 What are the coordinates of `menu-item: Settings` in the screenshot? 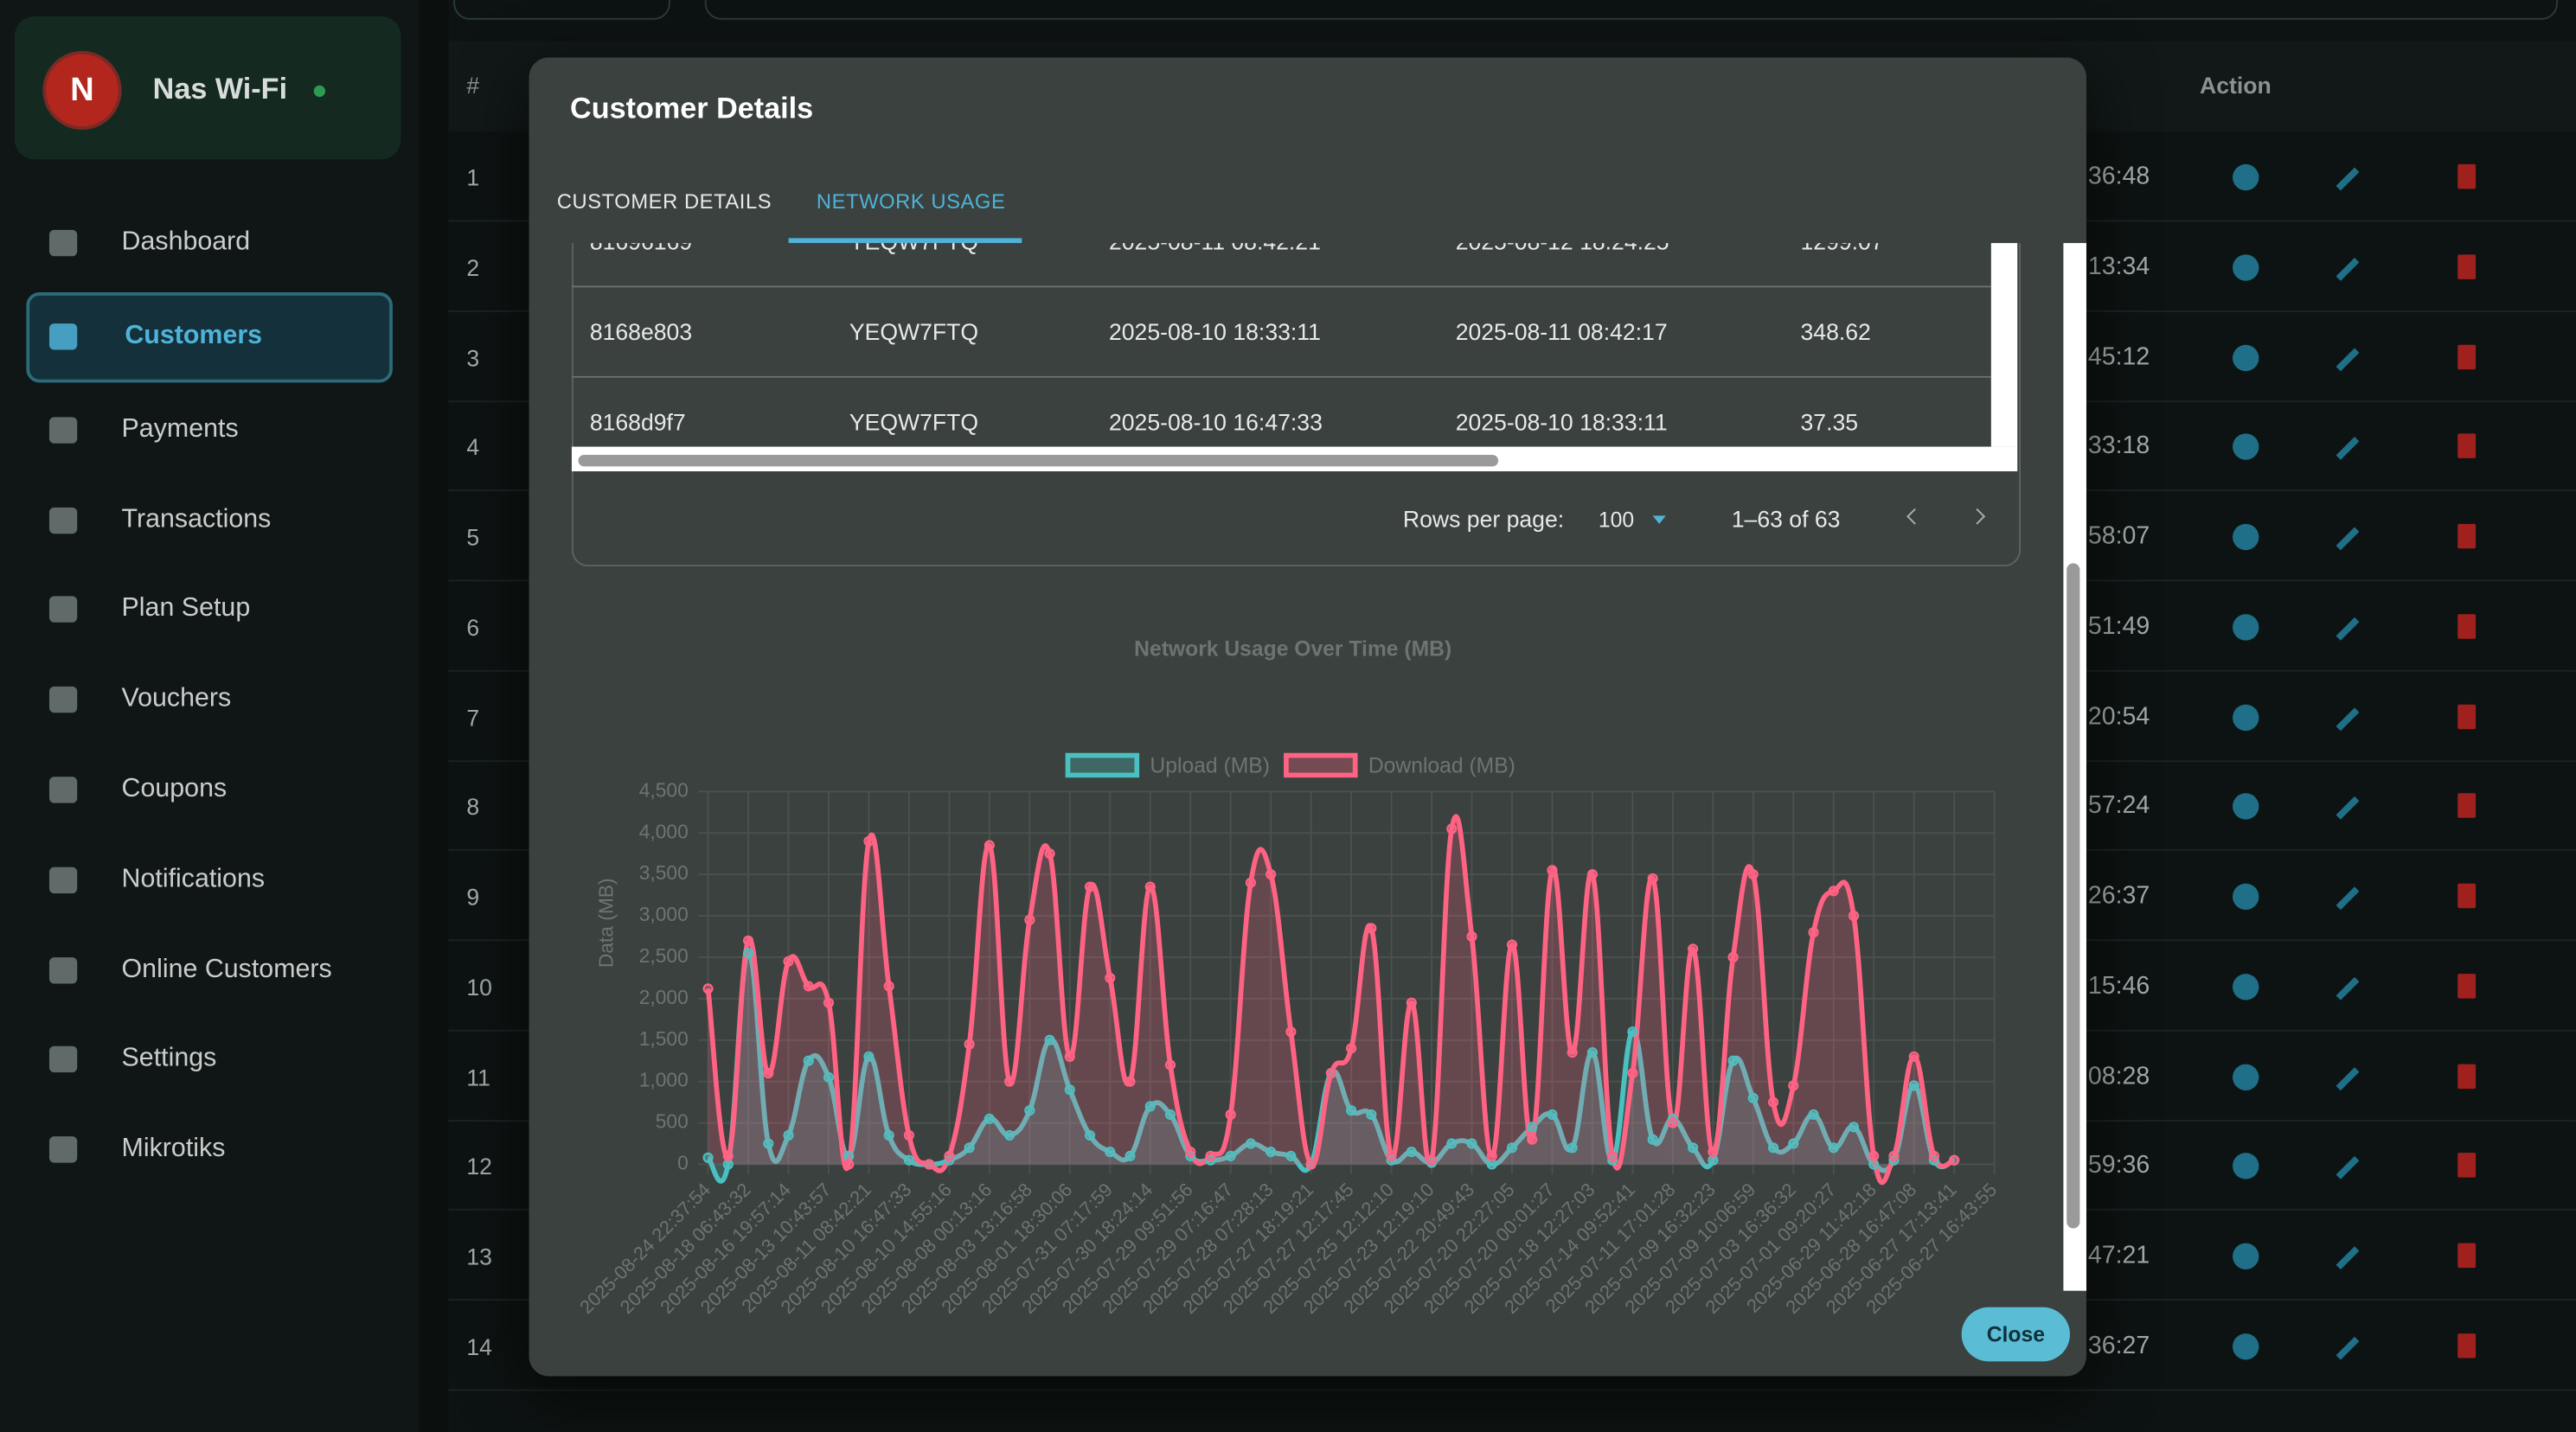 It's located at (169, 1058).